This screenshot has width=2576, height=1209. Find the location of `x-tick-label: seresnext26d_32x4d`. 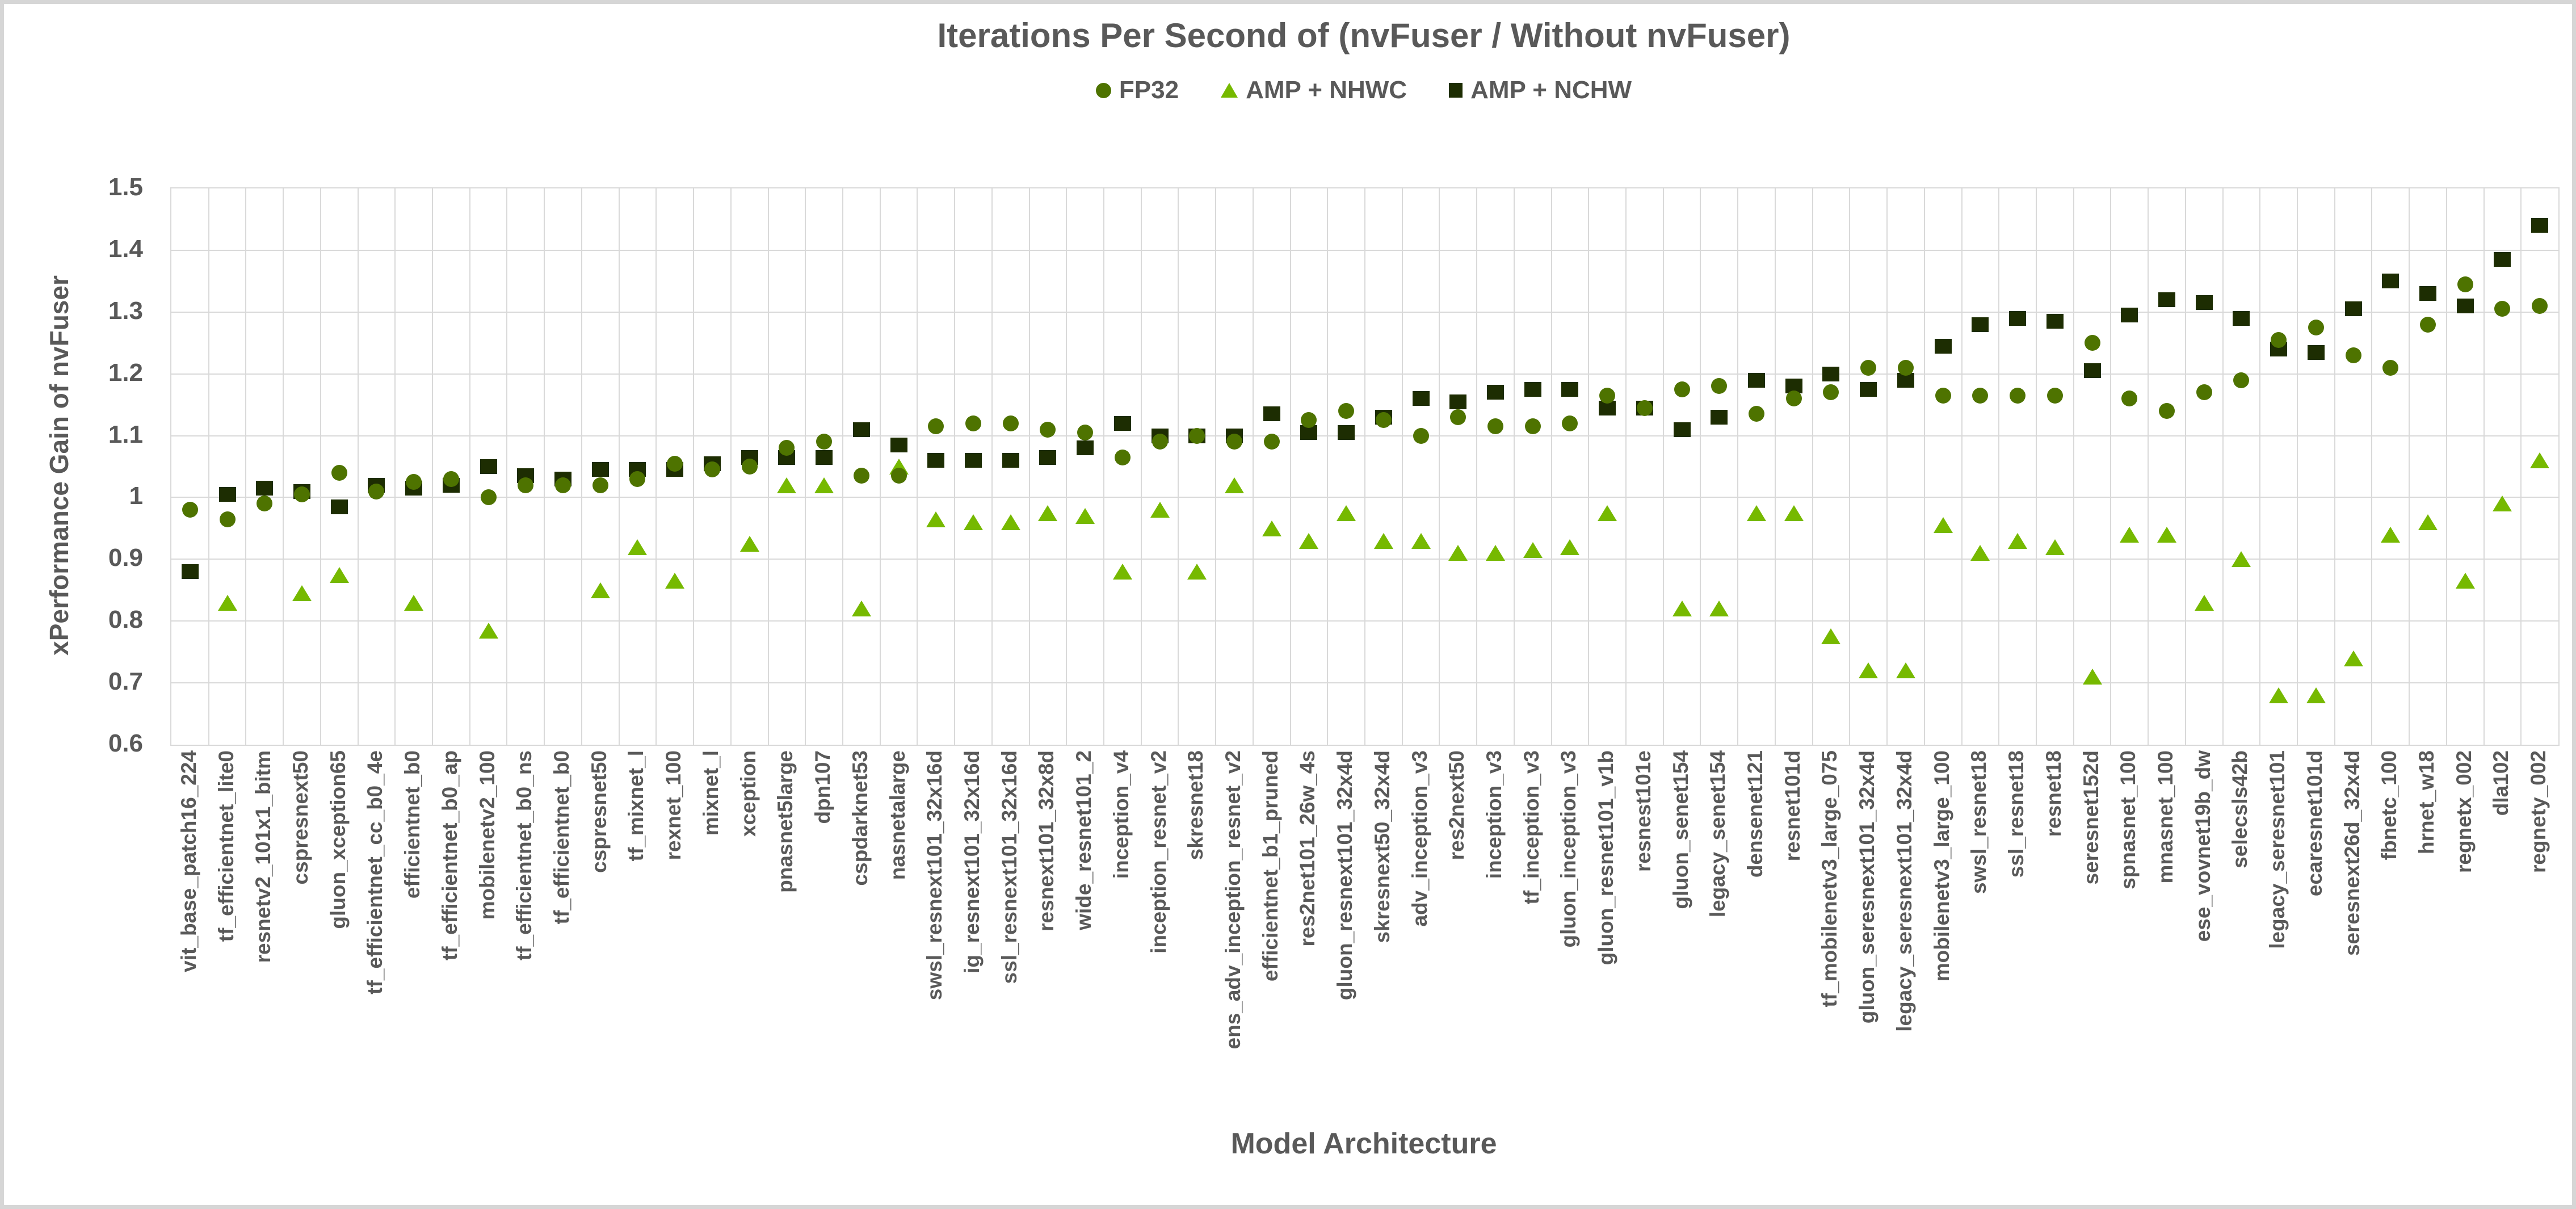

x-tick-label: seresnext26d_32x4d is located at coordinates (2352, 853).